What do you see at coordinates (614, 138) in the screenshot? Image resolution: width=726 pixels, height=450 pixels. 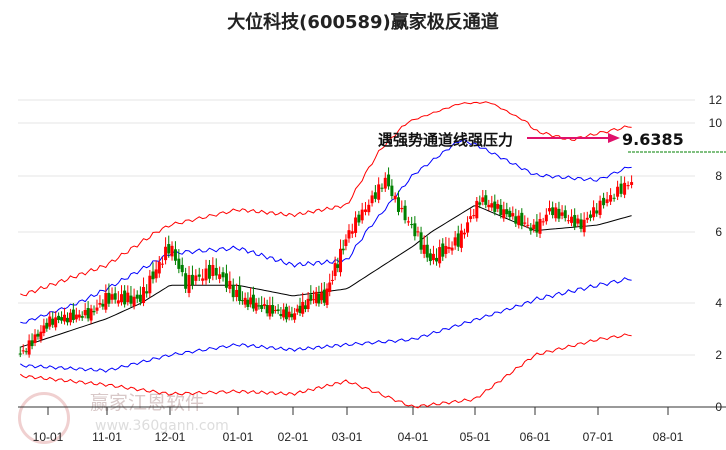 I see `arrow-head-icon` at bounding box center [614, 138].